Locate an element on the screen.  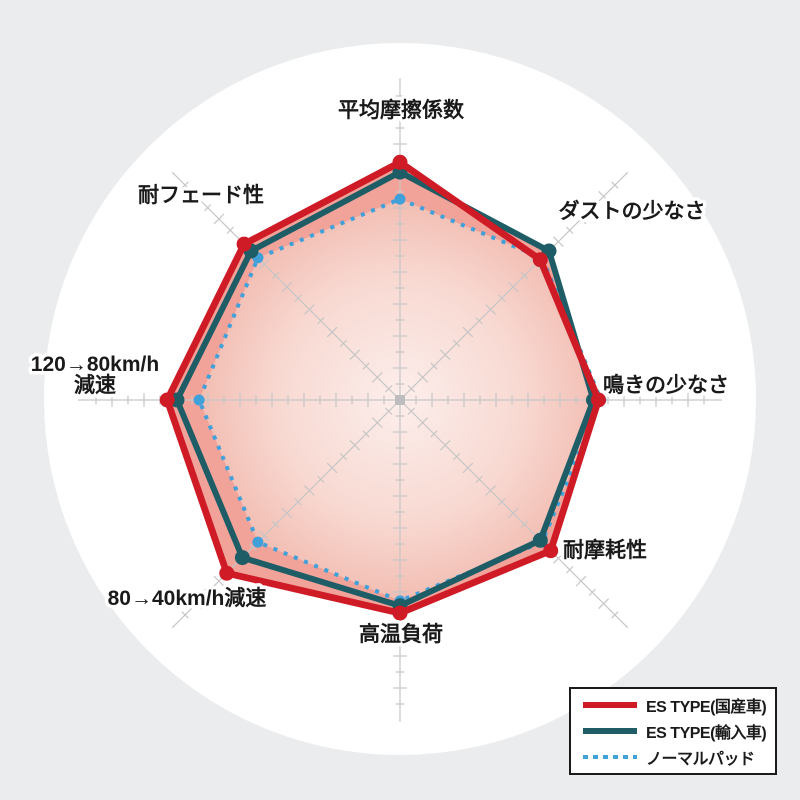
legend-item-es-type-domestic: ES TYPE(国産車) is located at coordinates (675, 705).